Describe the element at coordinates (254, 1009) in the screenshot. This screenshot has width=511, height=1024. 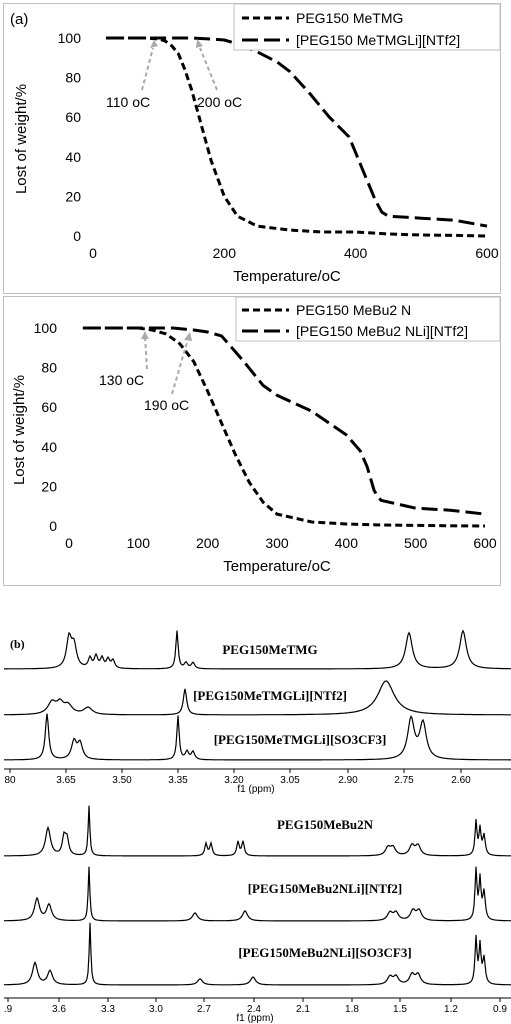
I see `nmr-bottom-tick-label: 2.4` at that location.